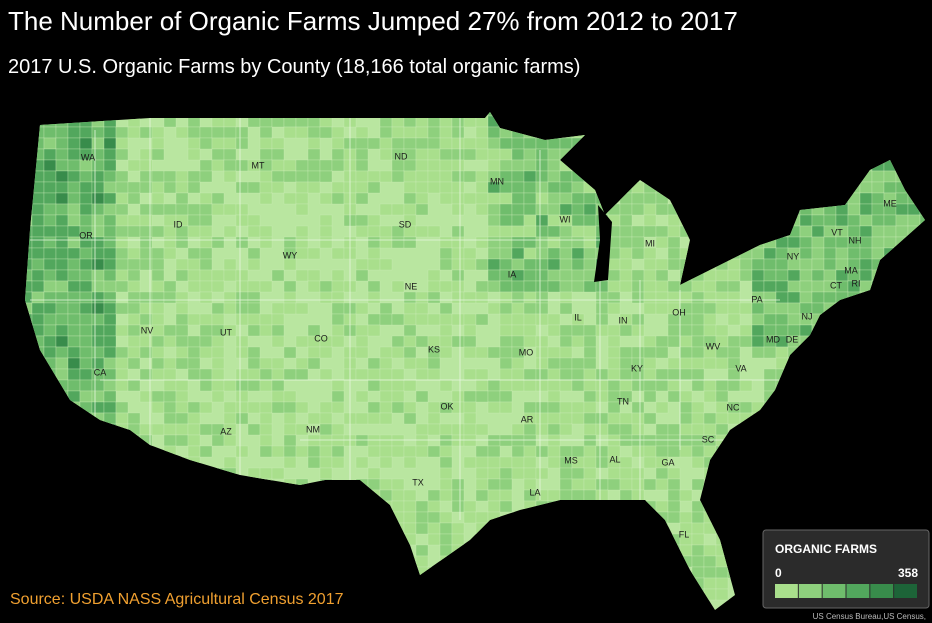 The image size is (932, 623). Describe the element at coordinates (512, 274) in the screenshot. I see `state-label: IA` at that location.